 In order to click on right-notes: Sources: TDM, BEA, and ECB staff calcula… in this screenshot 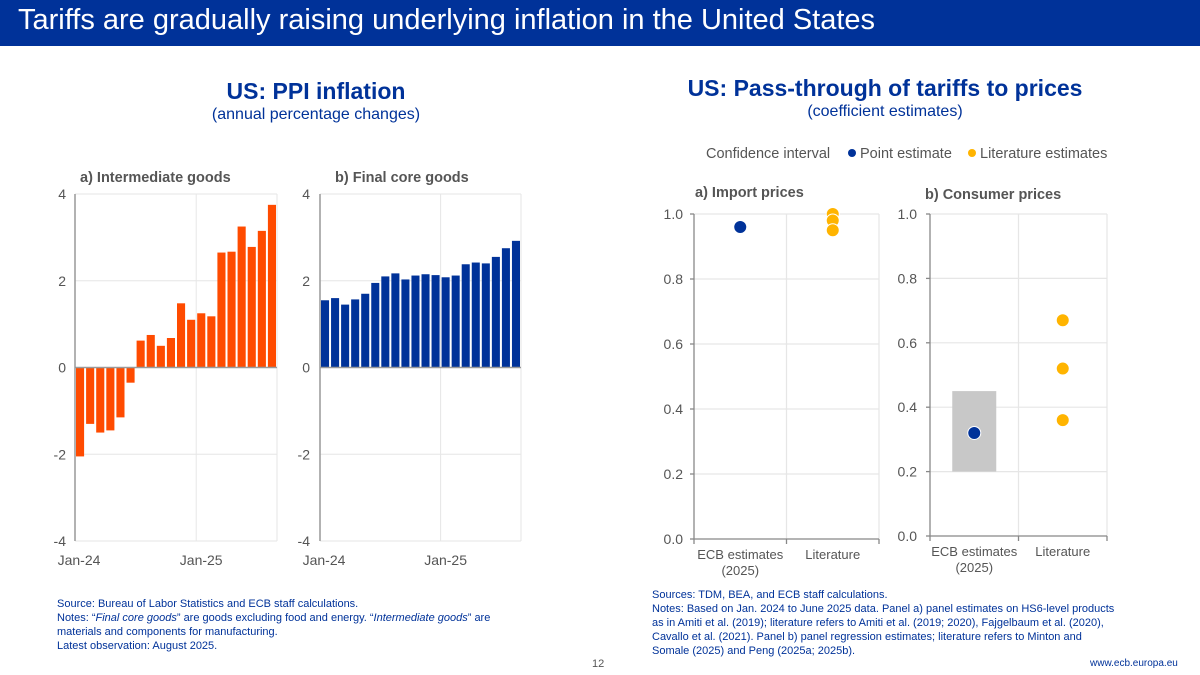, I will do `click(887, 623)`.